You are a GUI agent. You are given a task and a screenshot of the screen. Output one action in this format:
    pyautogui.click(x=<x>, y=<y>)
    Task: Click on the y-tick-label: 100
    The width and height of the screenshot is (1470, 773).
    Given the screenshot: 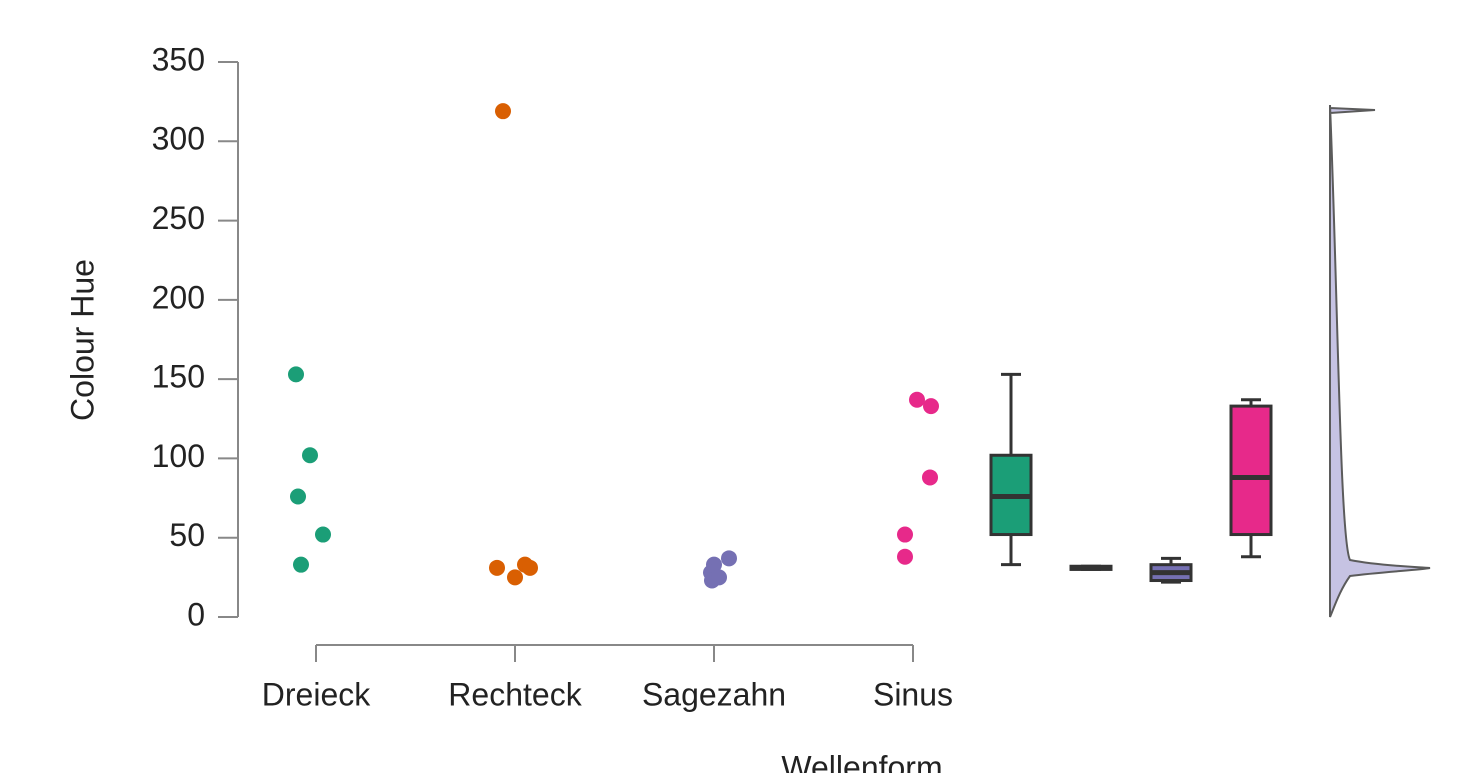 What is the action you would take?
    pyautogui.click(x=178, y=456)
    